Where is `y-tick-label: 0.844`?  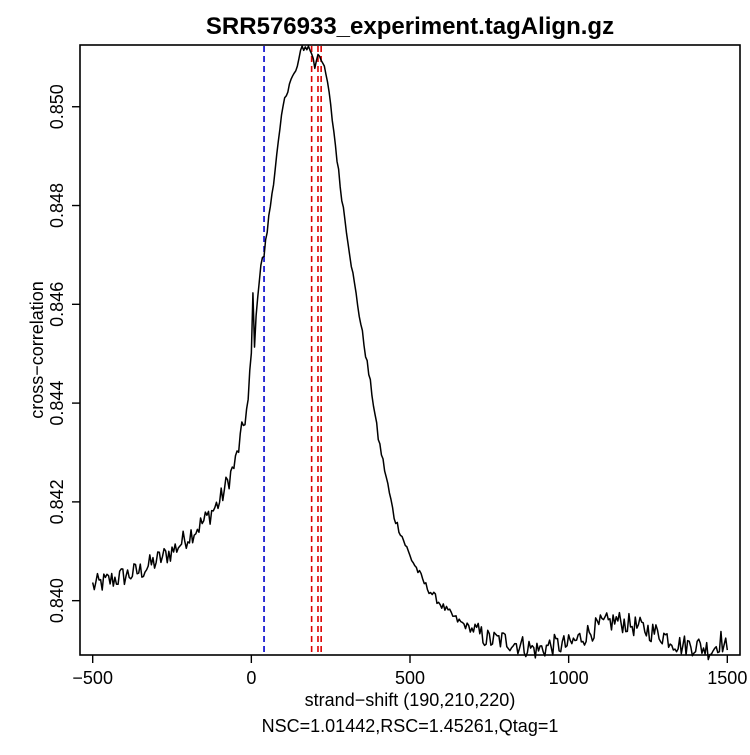
y-tick-label: 0.844 is located at coordinates (57, 403).